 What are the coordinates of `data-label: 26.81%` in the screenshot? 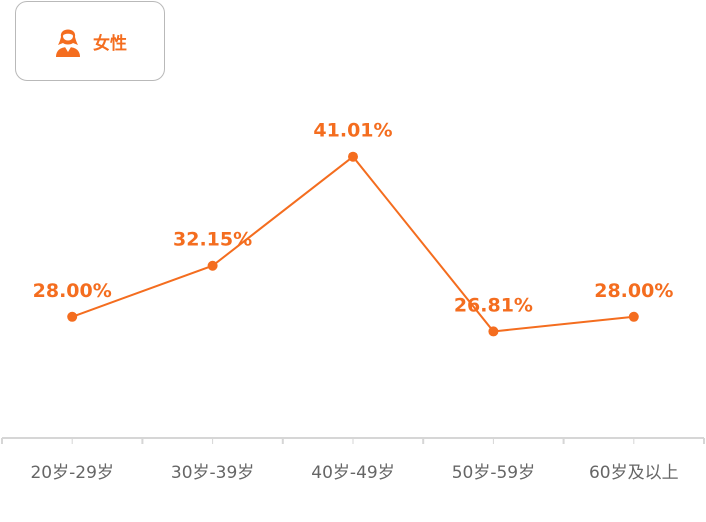 It's located at (493, 305).